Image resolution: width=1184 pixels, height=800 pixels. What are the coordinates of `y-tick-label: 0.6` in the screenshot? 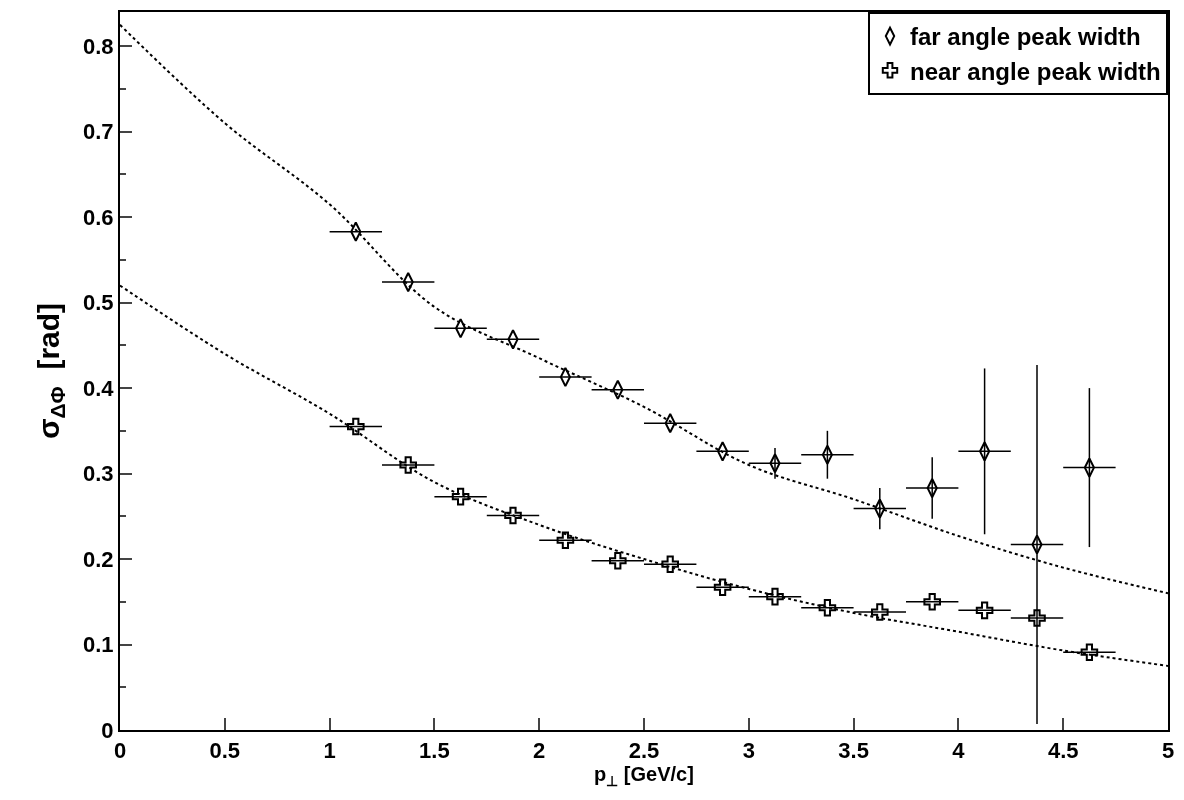 It's located at (98, 217).